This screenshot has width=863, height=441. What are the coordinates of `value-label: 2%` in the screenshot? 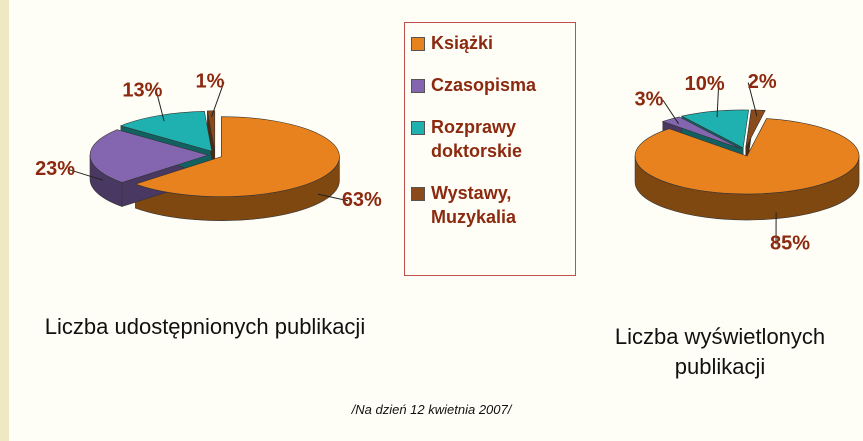 It's located at (762, 82).